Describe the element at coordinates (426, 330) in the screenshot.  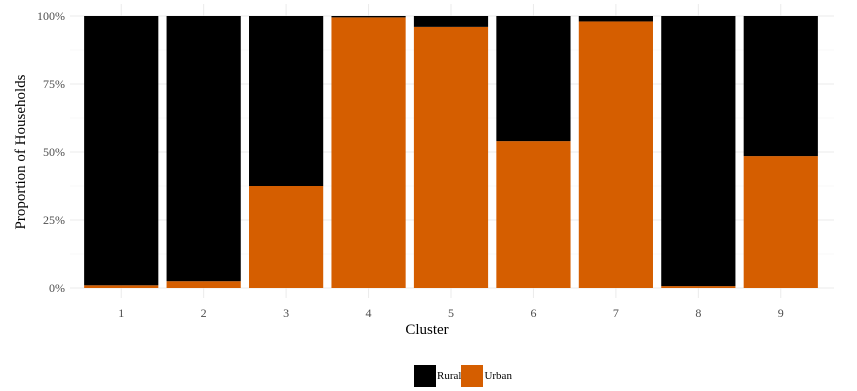
I see `x-axis-title: Cluster` at that location.